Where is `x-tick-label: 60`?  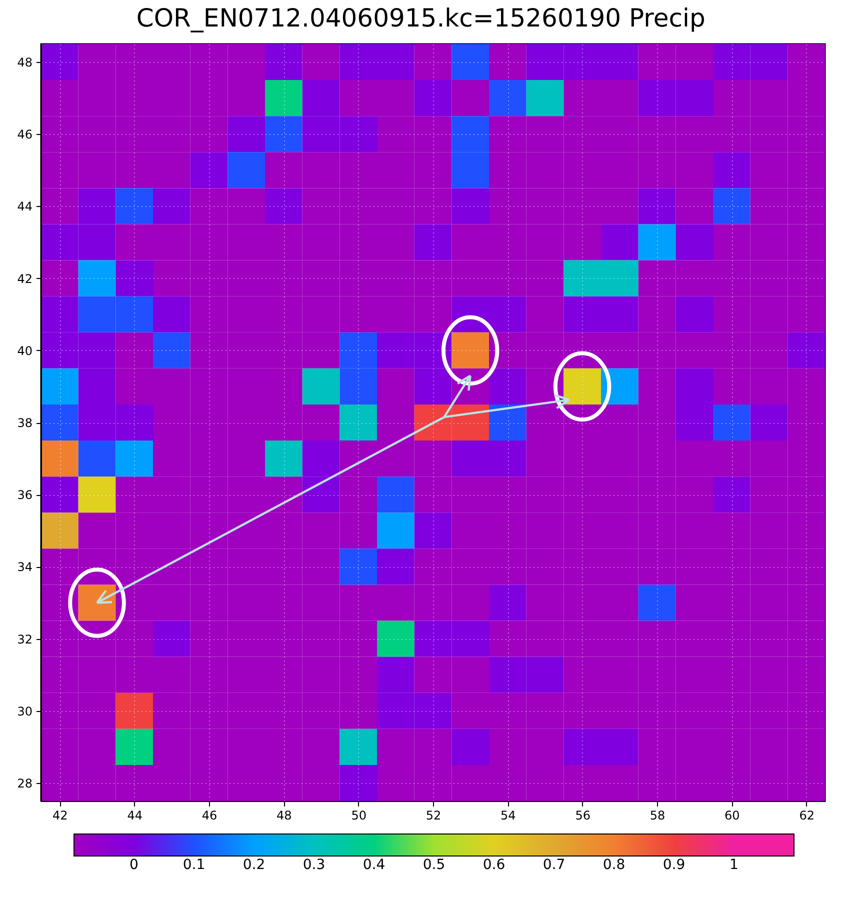 x-tick-label: 60 is located at coordinates (732, 815).